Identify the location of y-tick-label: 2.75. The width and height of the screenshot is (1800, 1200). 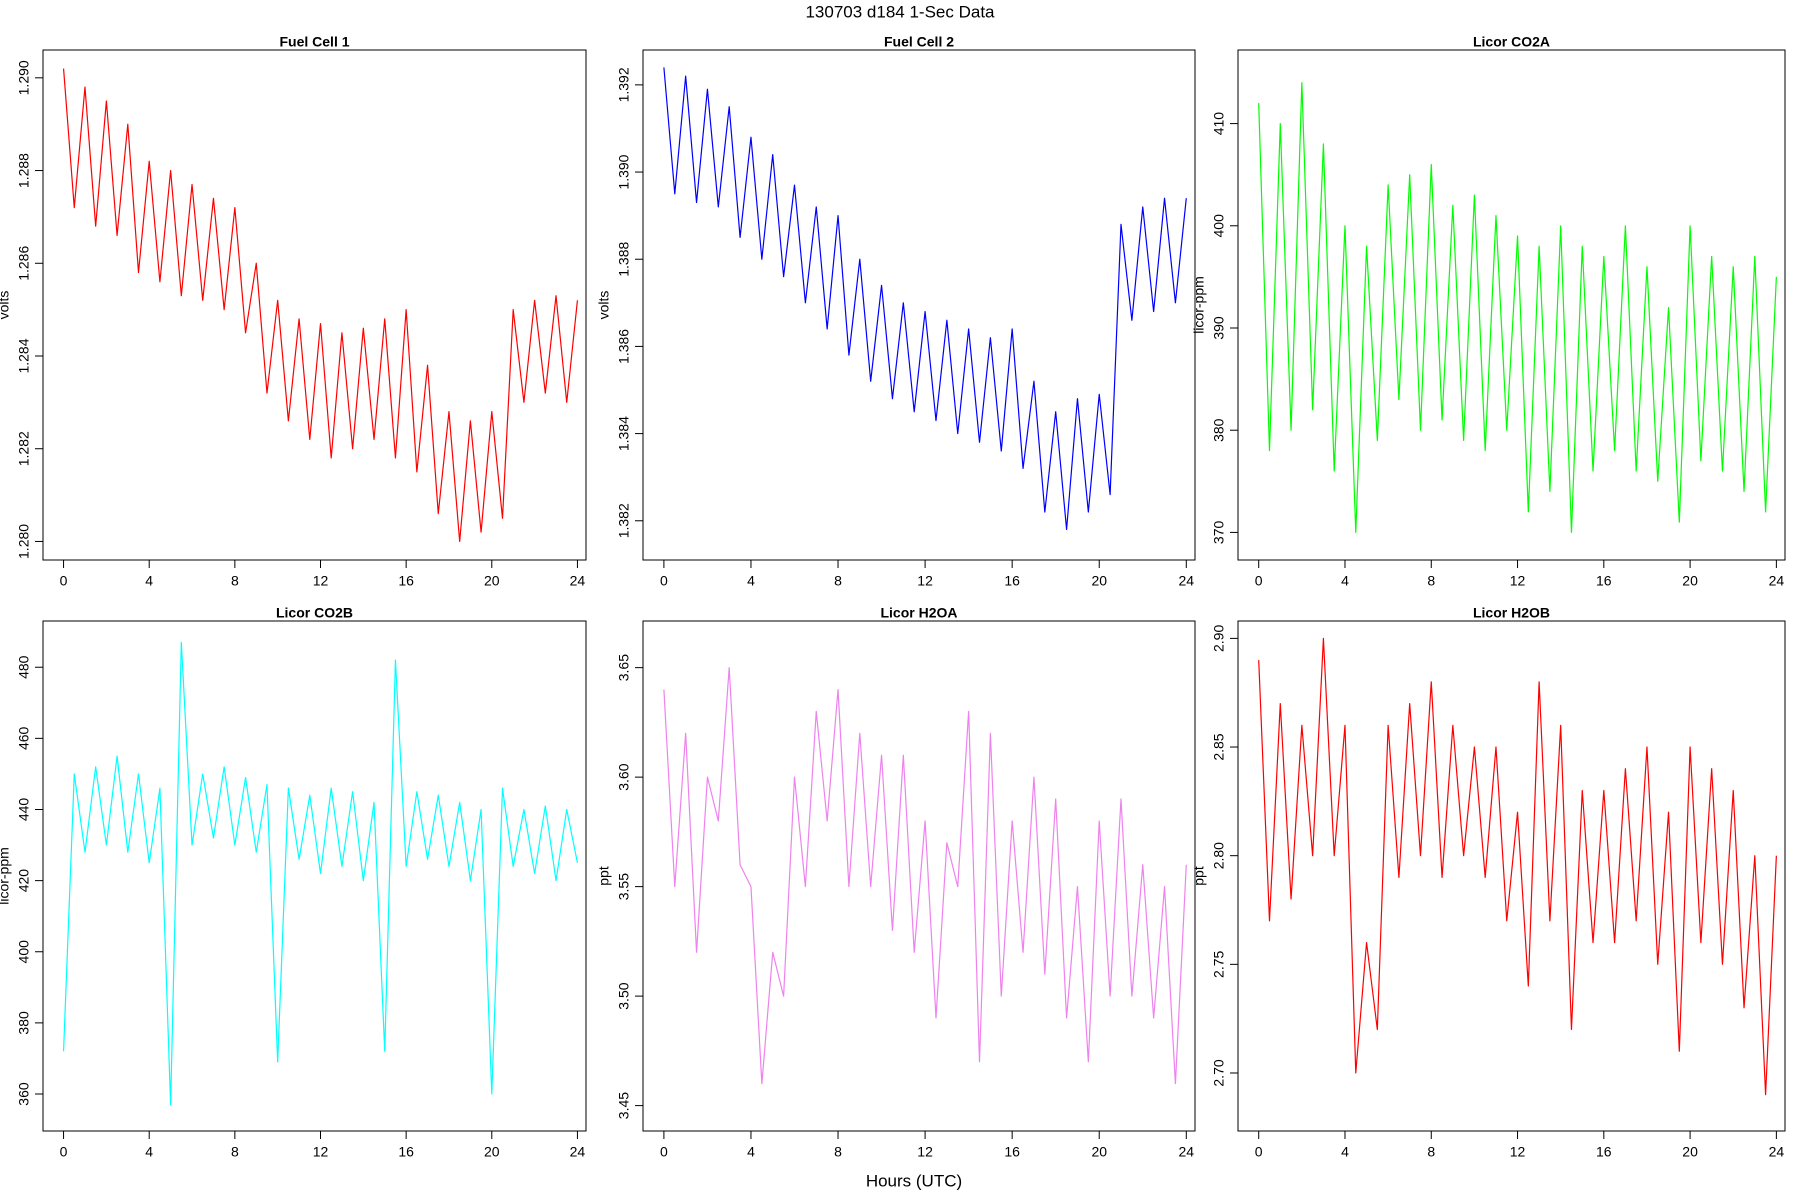
(1219, 963).